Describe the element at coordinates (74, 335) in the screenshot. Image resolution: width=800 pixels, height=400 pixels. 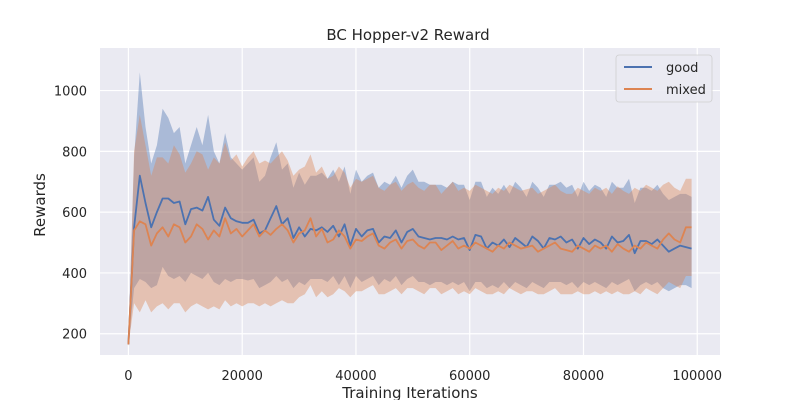
I see `y-tick-label: 200` at that location.